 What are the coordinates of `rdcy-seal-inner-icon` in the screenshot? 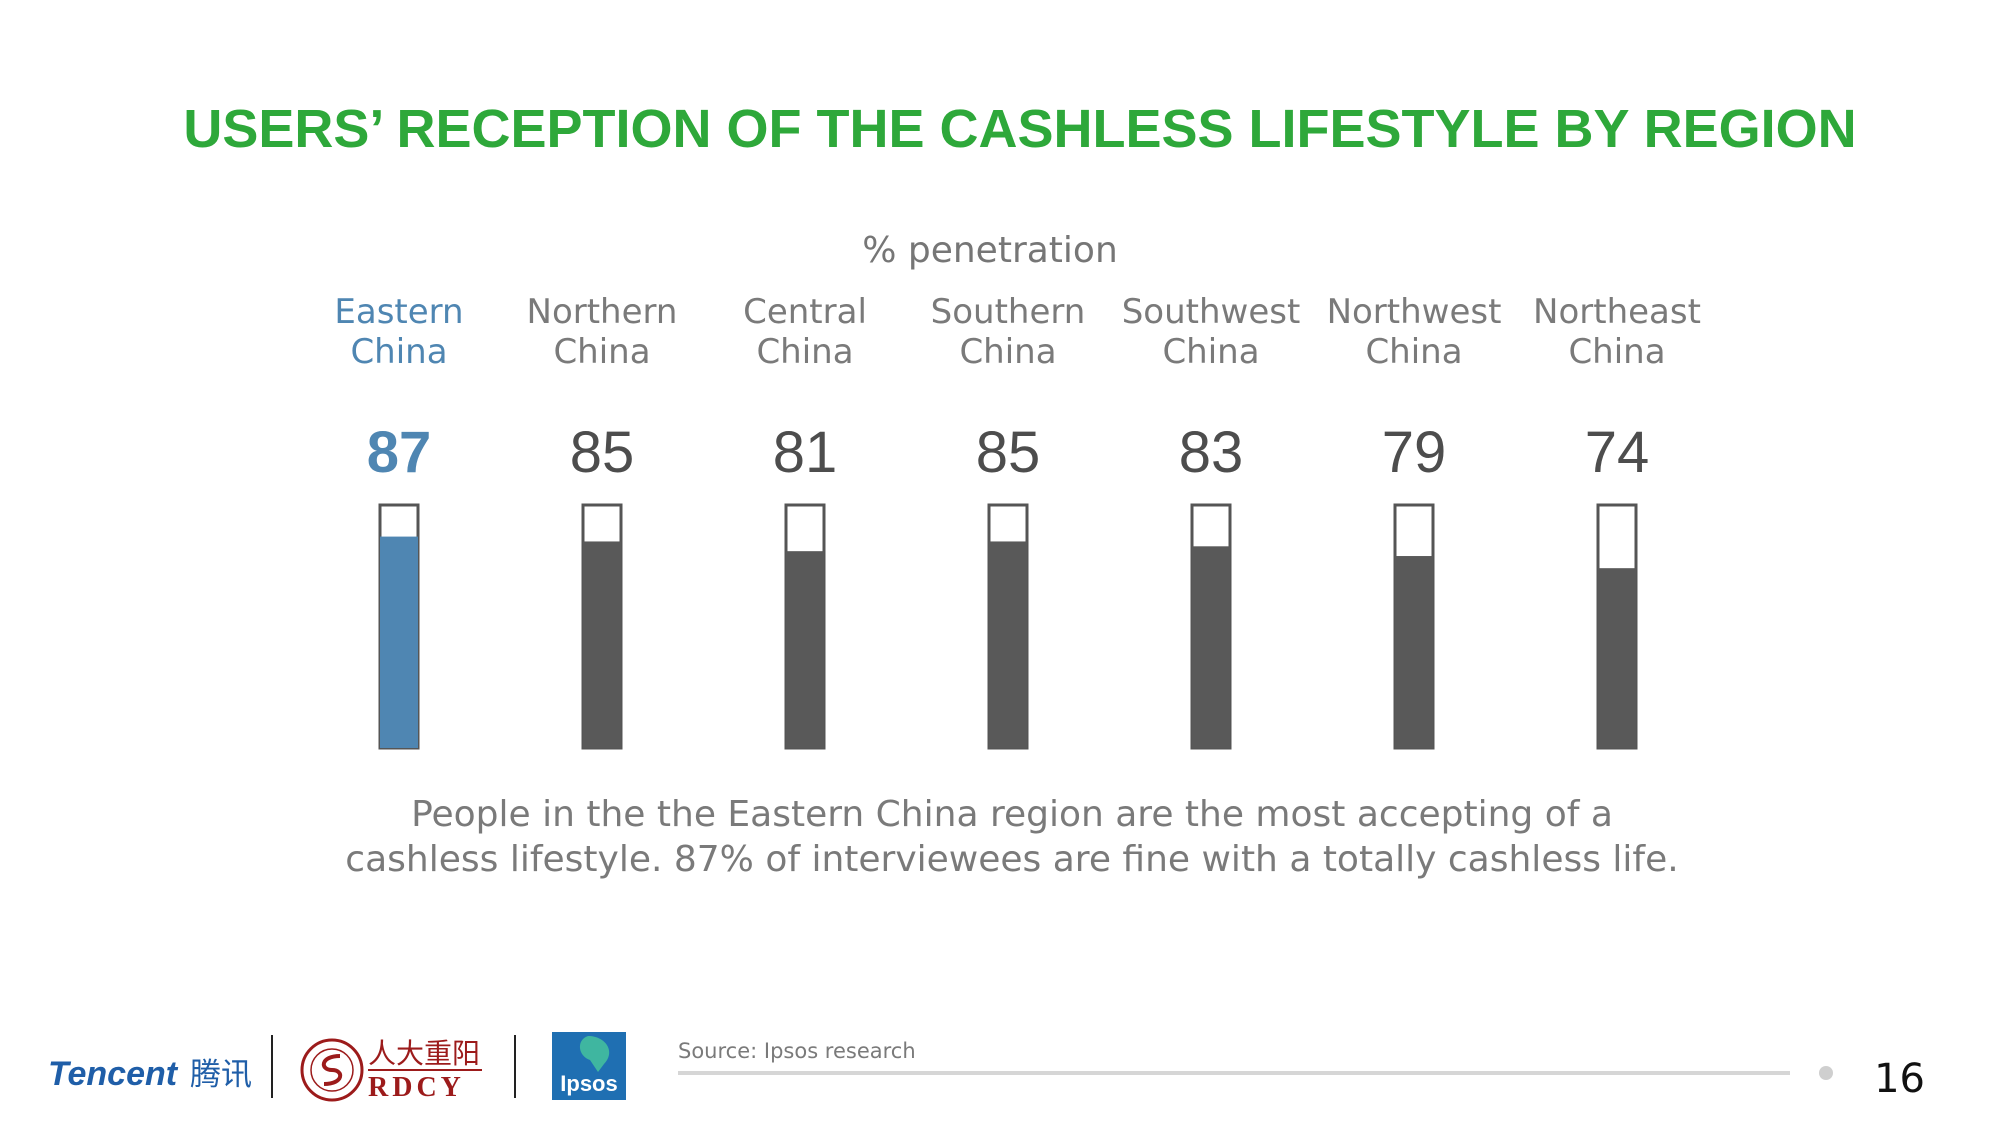 It's located at (332, 1070).